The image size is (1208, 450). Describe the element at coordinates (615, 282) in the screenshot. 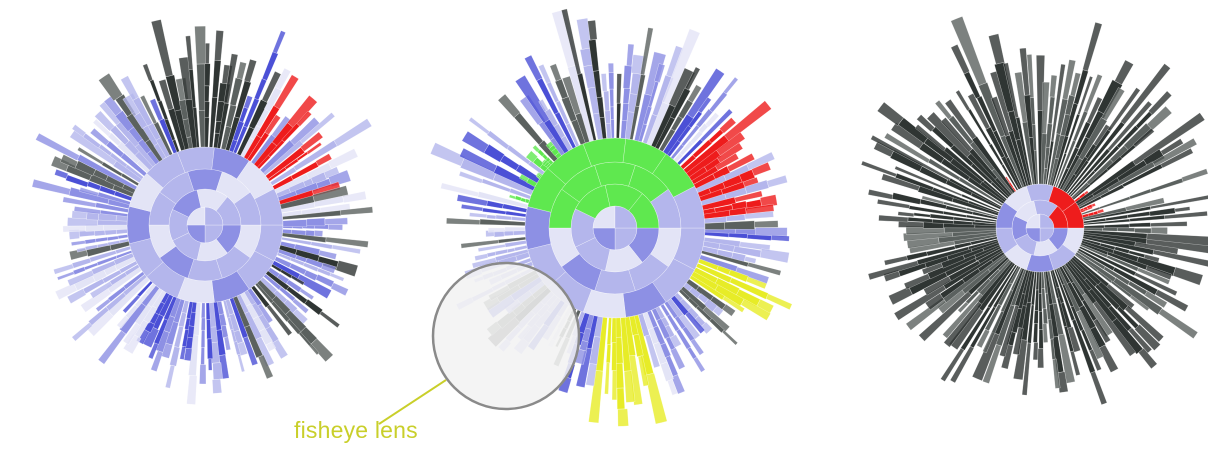

I see `ring-segment` at that location.